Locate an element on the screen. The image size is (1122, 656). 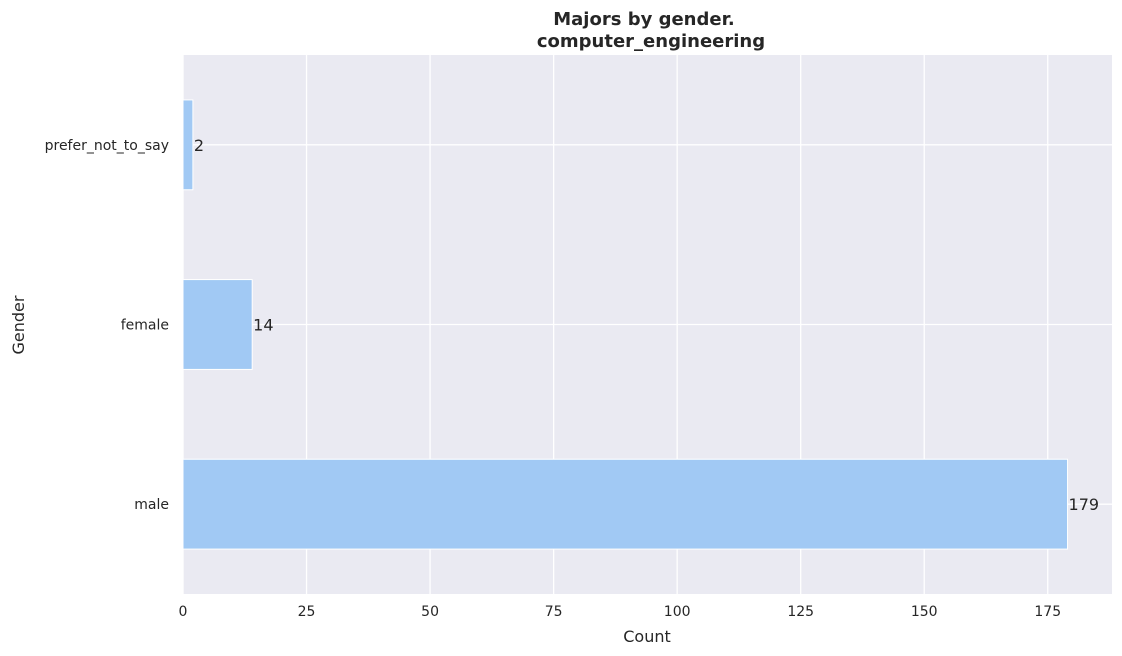
x-tick-label: 50 is located at coordinates (430, 612).